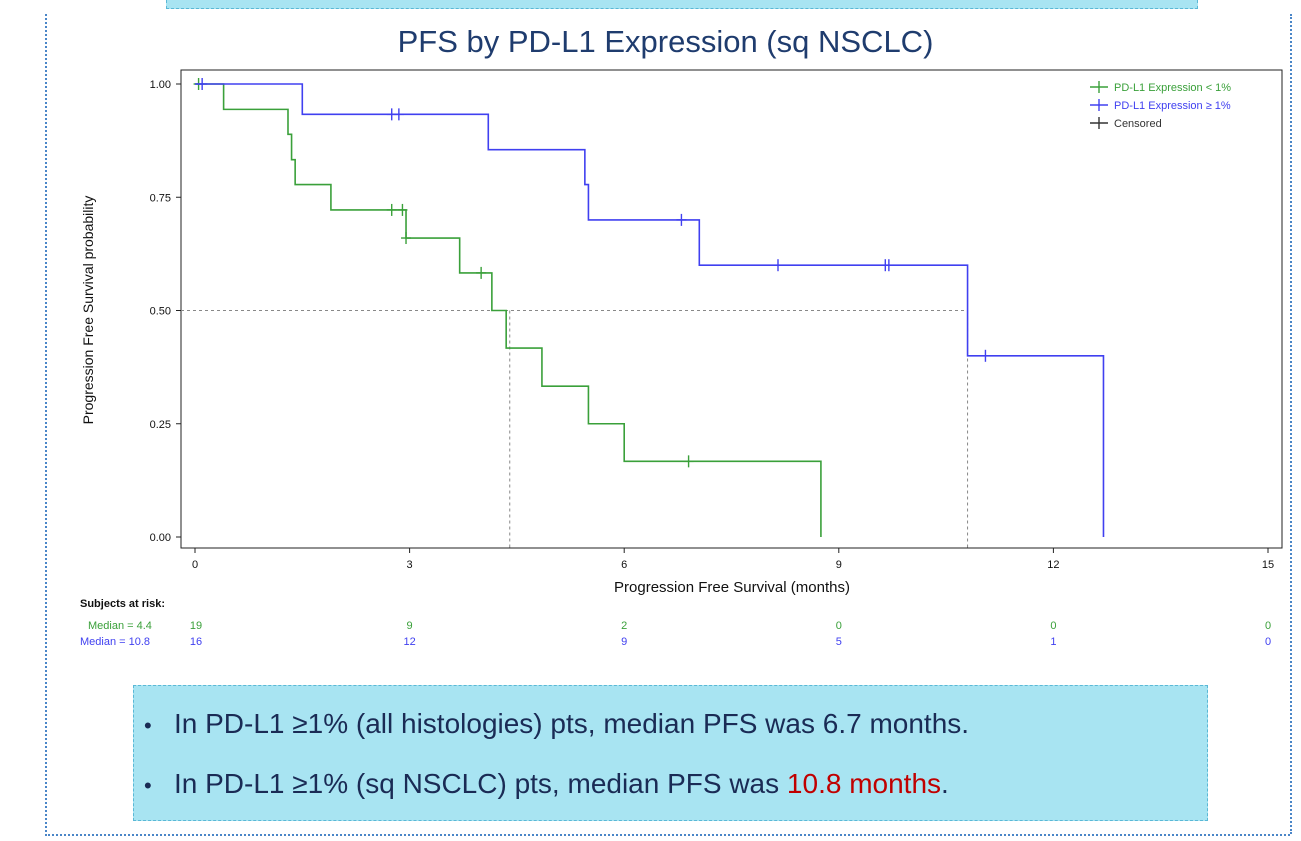 This screenshot has width=1301, height=841. I want to click on at-risk-count: 1, so click(1053, 642).